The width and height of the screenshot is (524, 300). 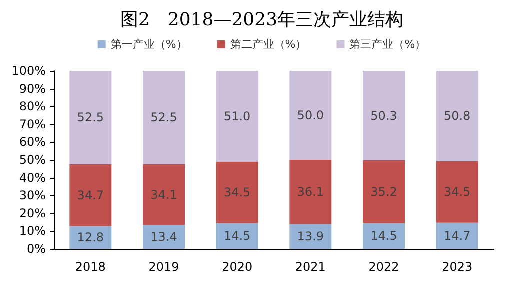 I want to click on data-label: 50.0, so click(x=310, y=115).